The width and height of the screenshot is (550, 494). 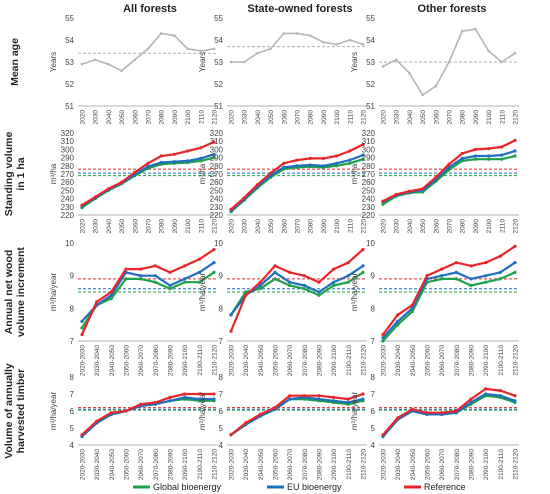 I want to click on y-tick-label: 8, so click(x=373, y=377).